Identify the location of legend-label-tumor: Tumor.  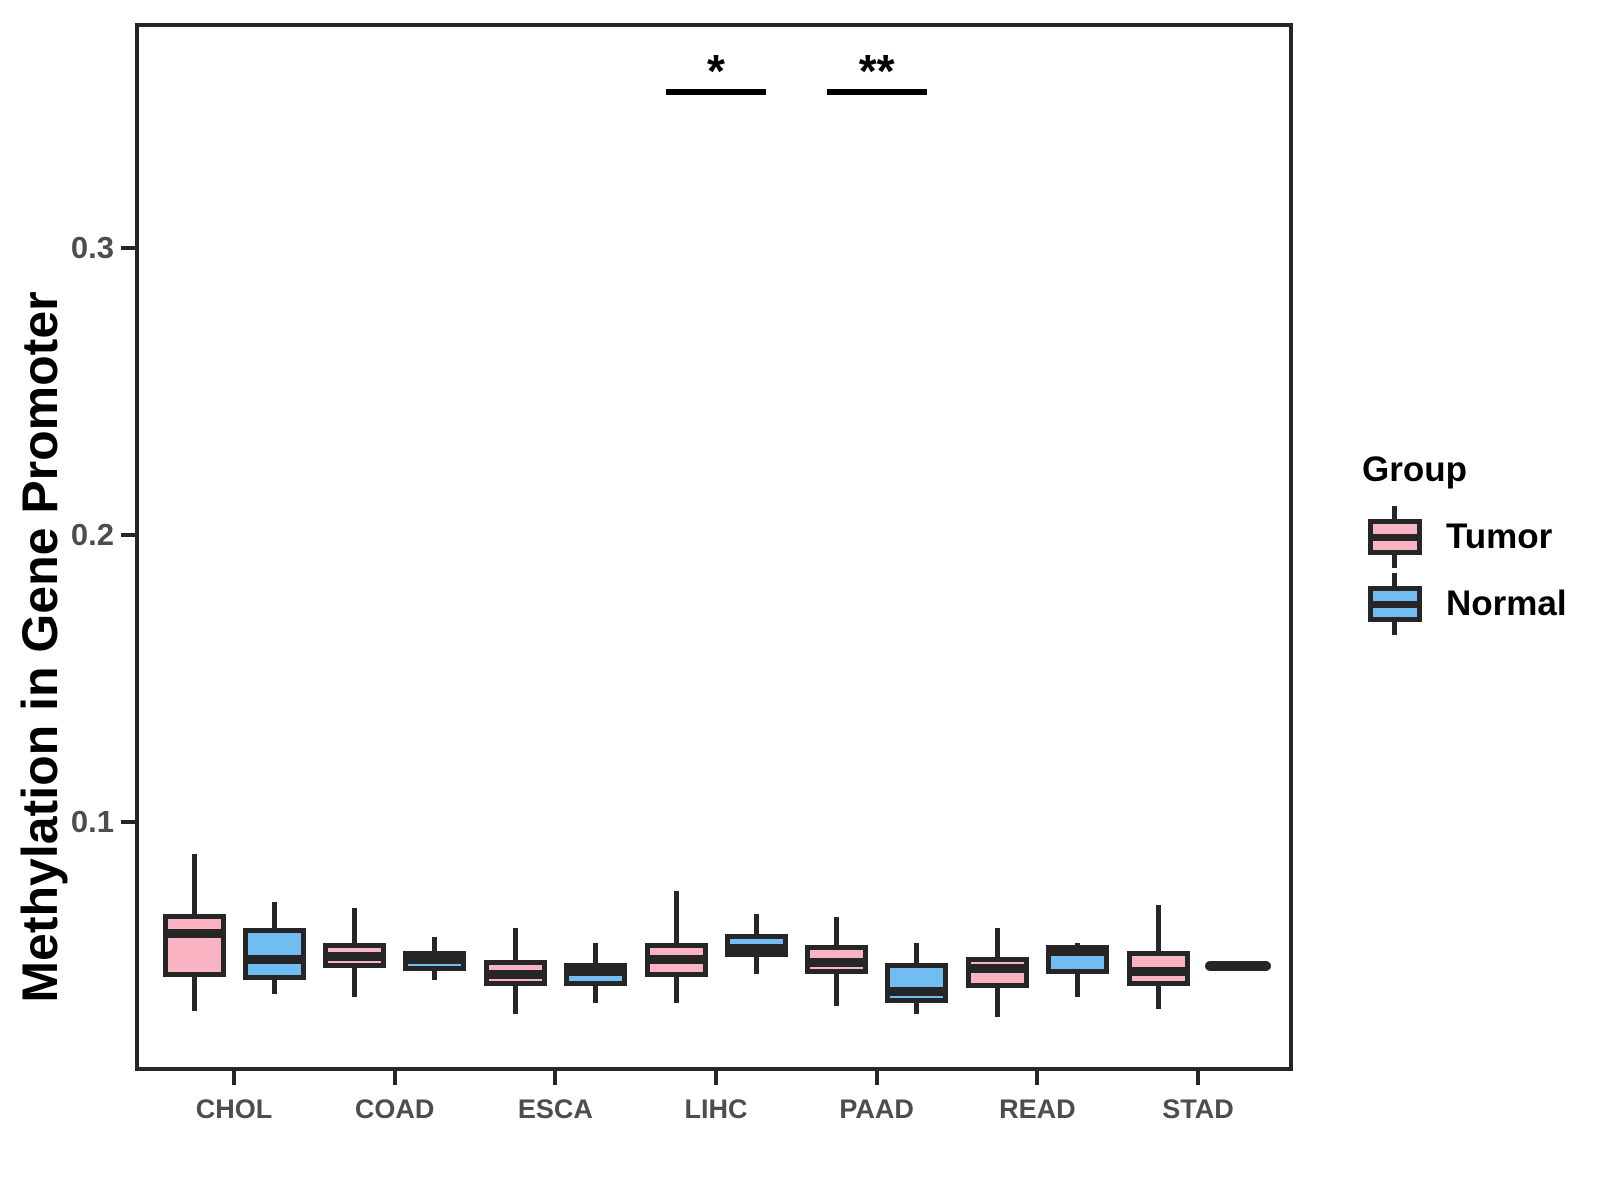
(1499, 536).